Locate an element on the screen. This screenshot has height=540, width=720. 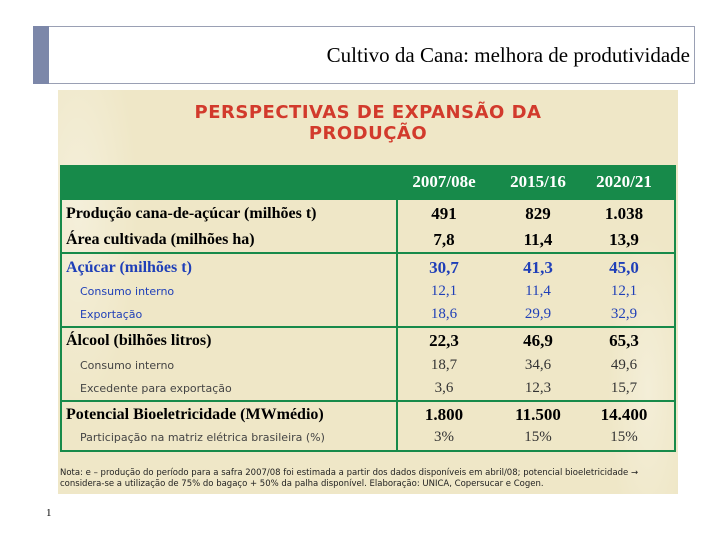
row-label: Álcool (bilhões litros) is located at coordinates (139, 340).